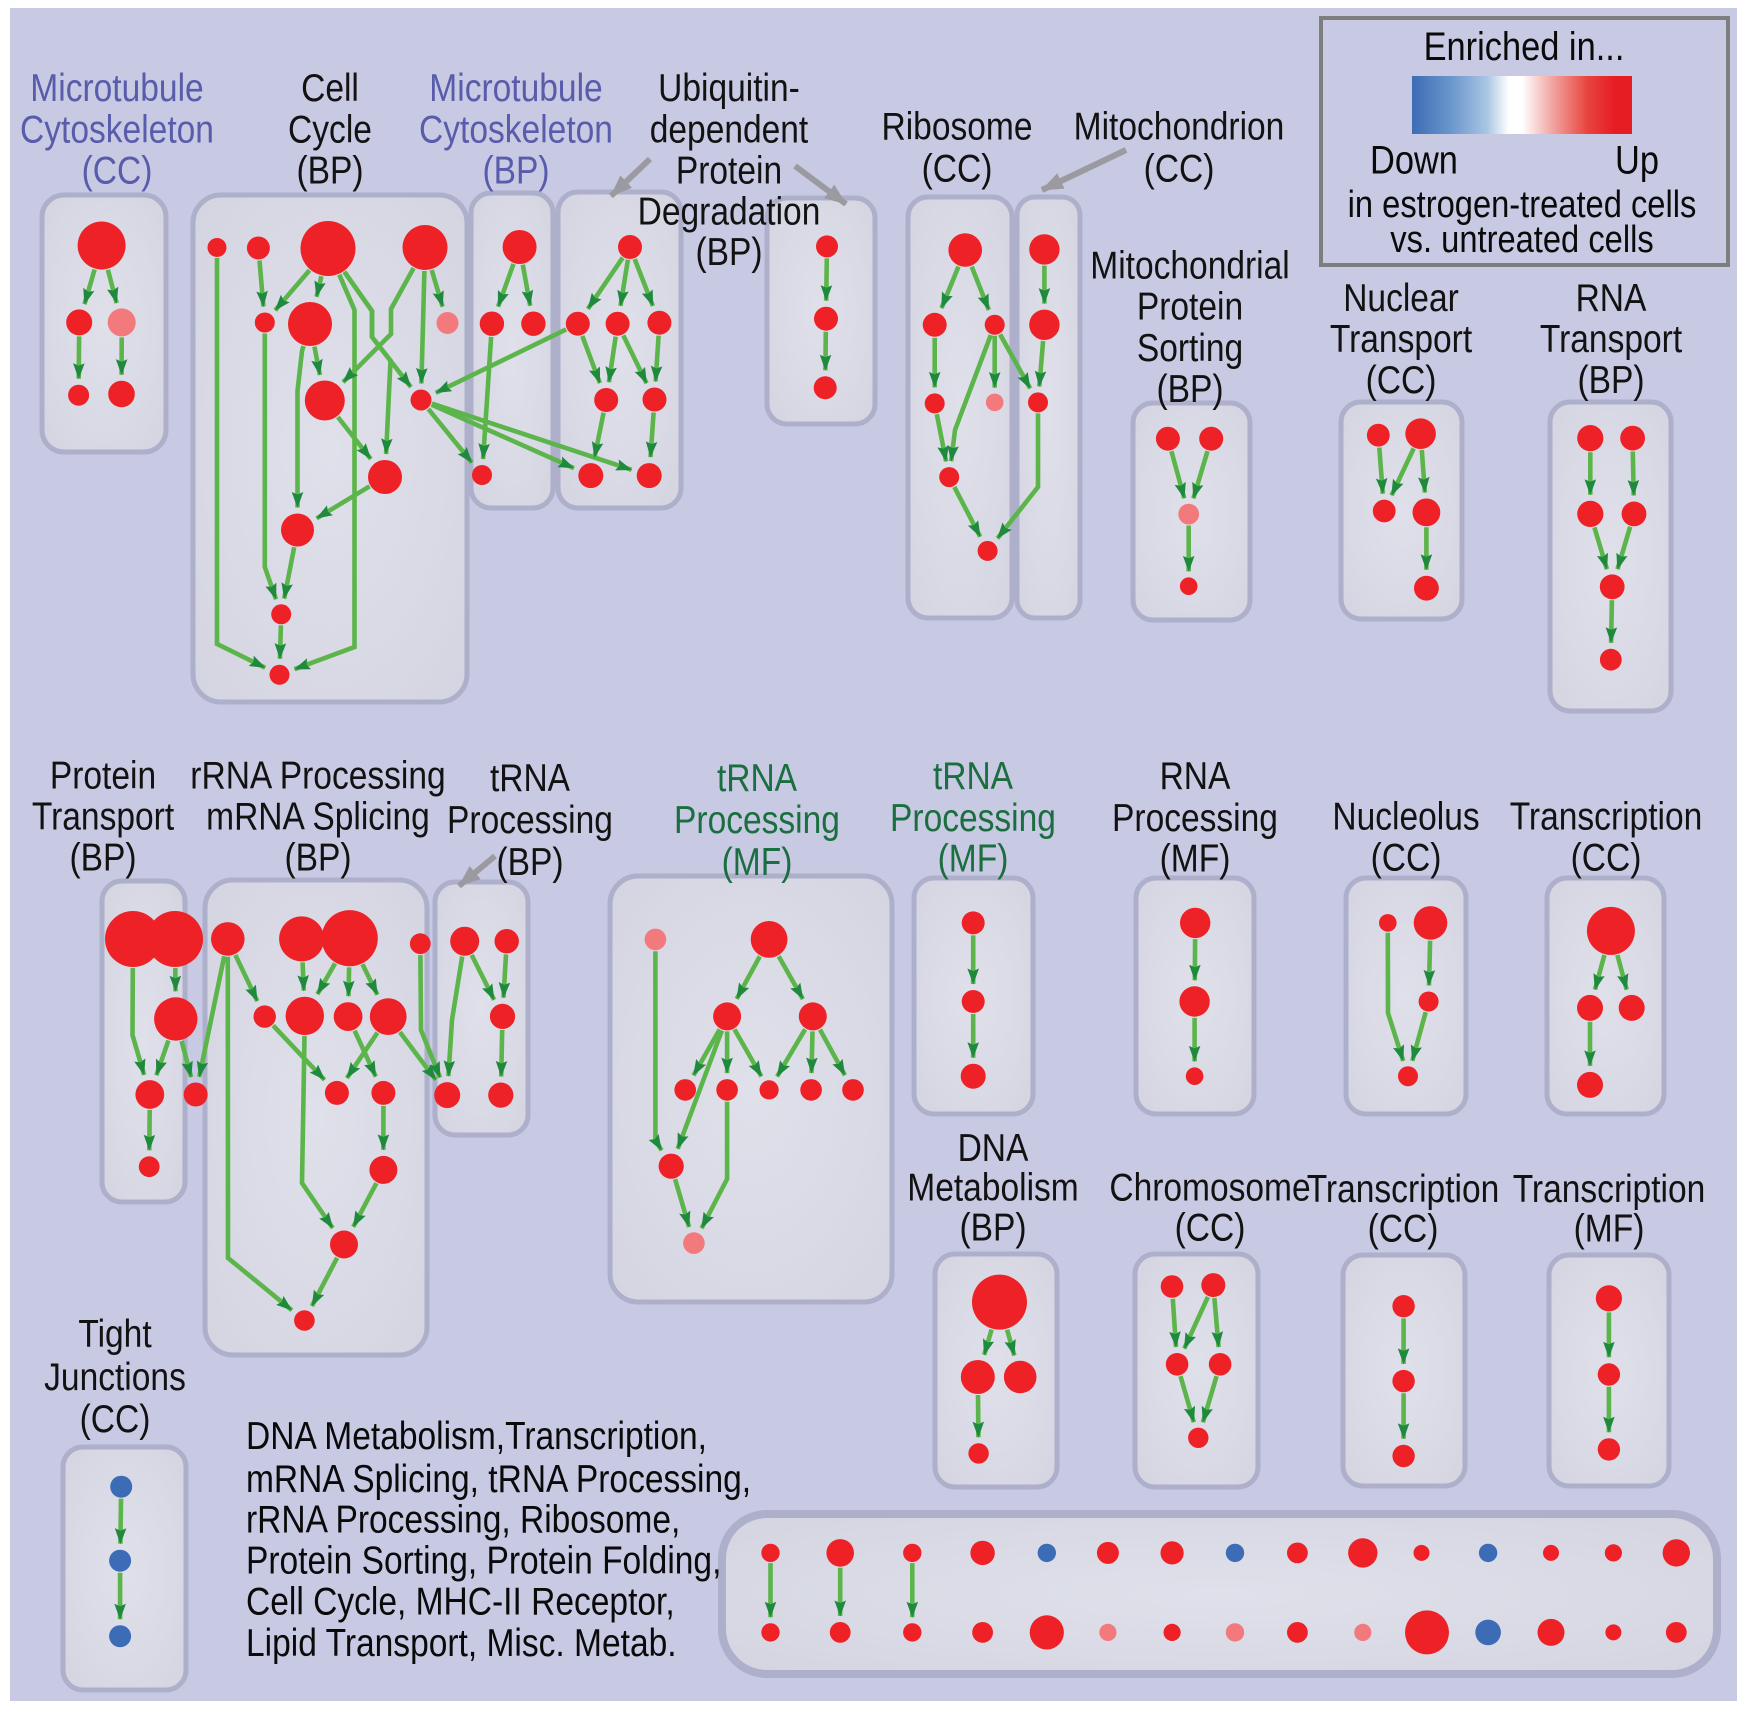 The height and width of the screenshot is (1720, 1750). What do you see at coordinates (317, 776) in the screenshot?
I see `svg-text: rRNA Processing` at bounding box center [317, 776].